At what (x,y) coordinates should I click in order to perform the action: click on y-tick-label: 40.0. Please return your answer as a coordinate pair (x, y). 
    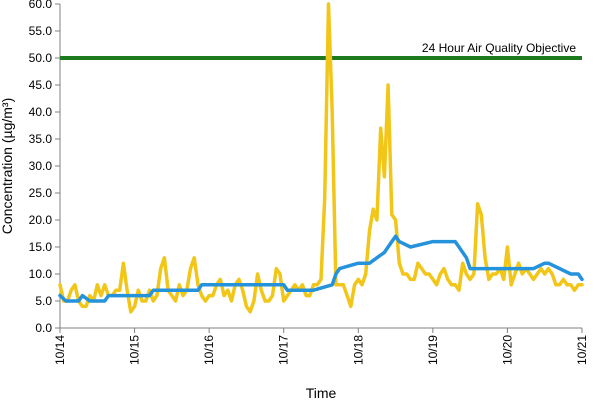
    Looking at the image, I should click on (41, 112).